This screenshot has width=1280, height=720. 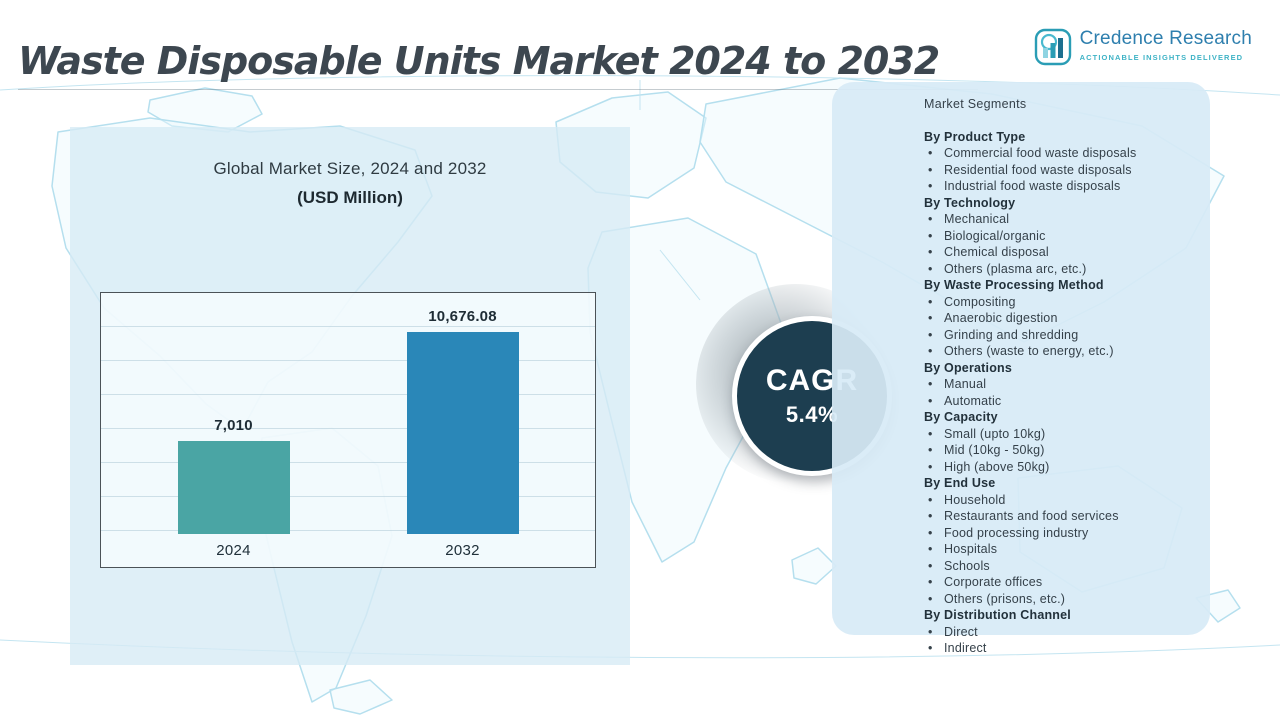 What do you see at coordinates (961, 417) in the screenshot?
I see `segment-group-heading: By Capacity` at bounding box center [961, 417].